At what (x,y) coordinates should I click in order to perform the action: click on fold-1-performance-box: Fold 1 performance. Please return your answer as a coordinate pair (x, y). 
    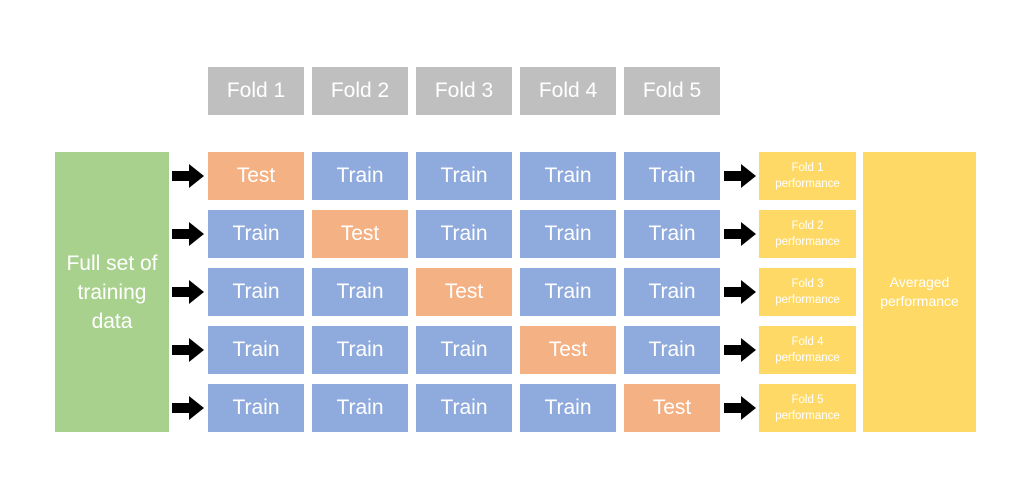
    Looking at the image, I should click on (807, 176).